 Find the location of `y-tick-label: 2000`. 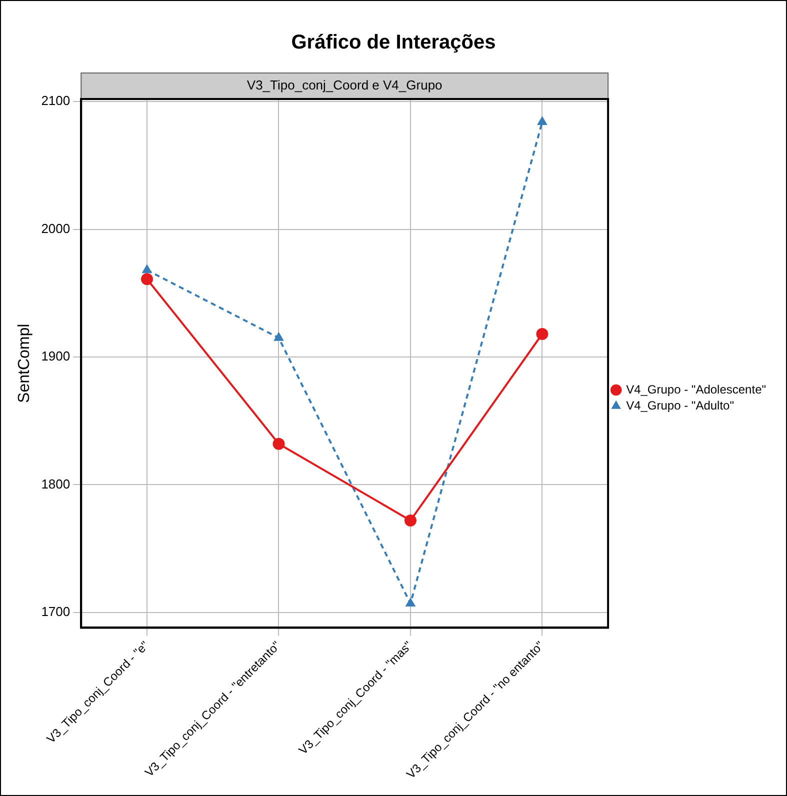

y-tick-label: 2000 is located at coordinates (55, 228).